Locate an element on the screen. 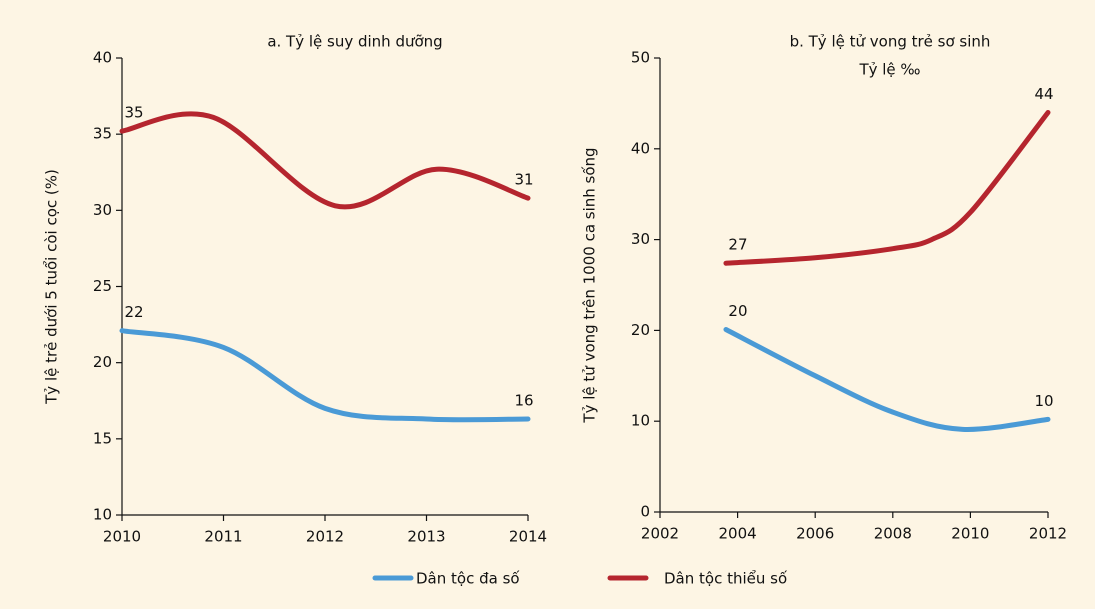  data-label: 16 is located at coordinates (523, 401).